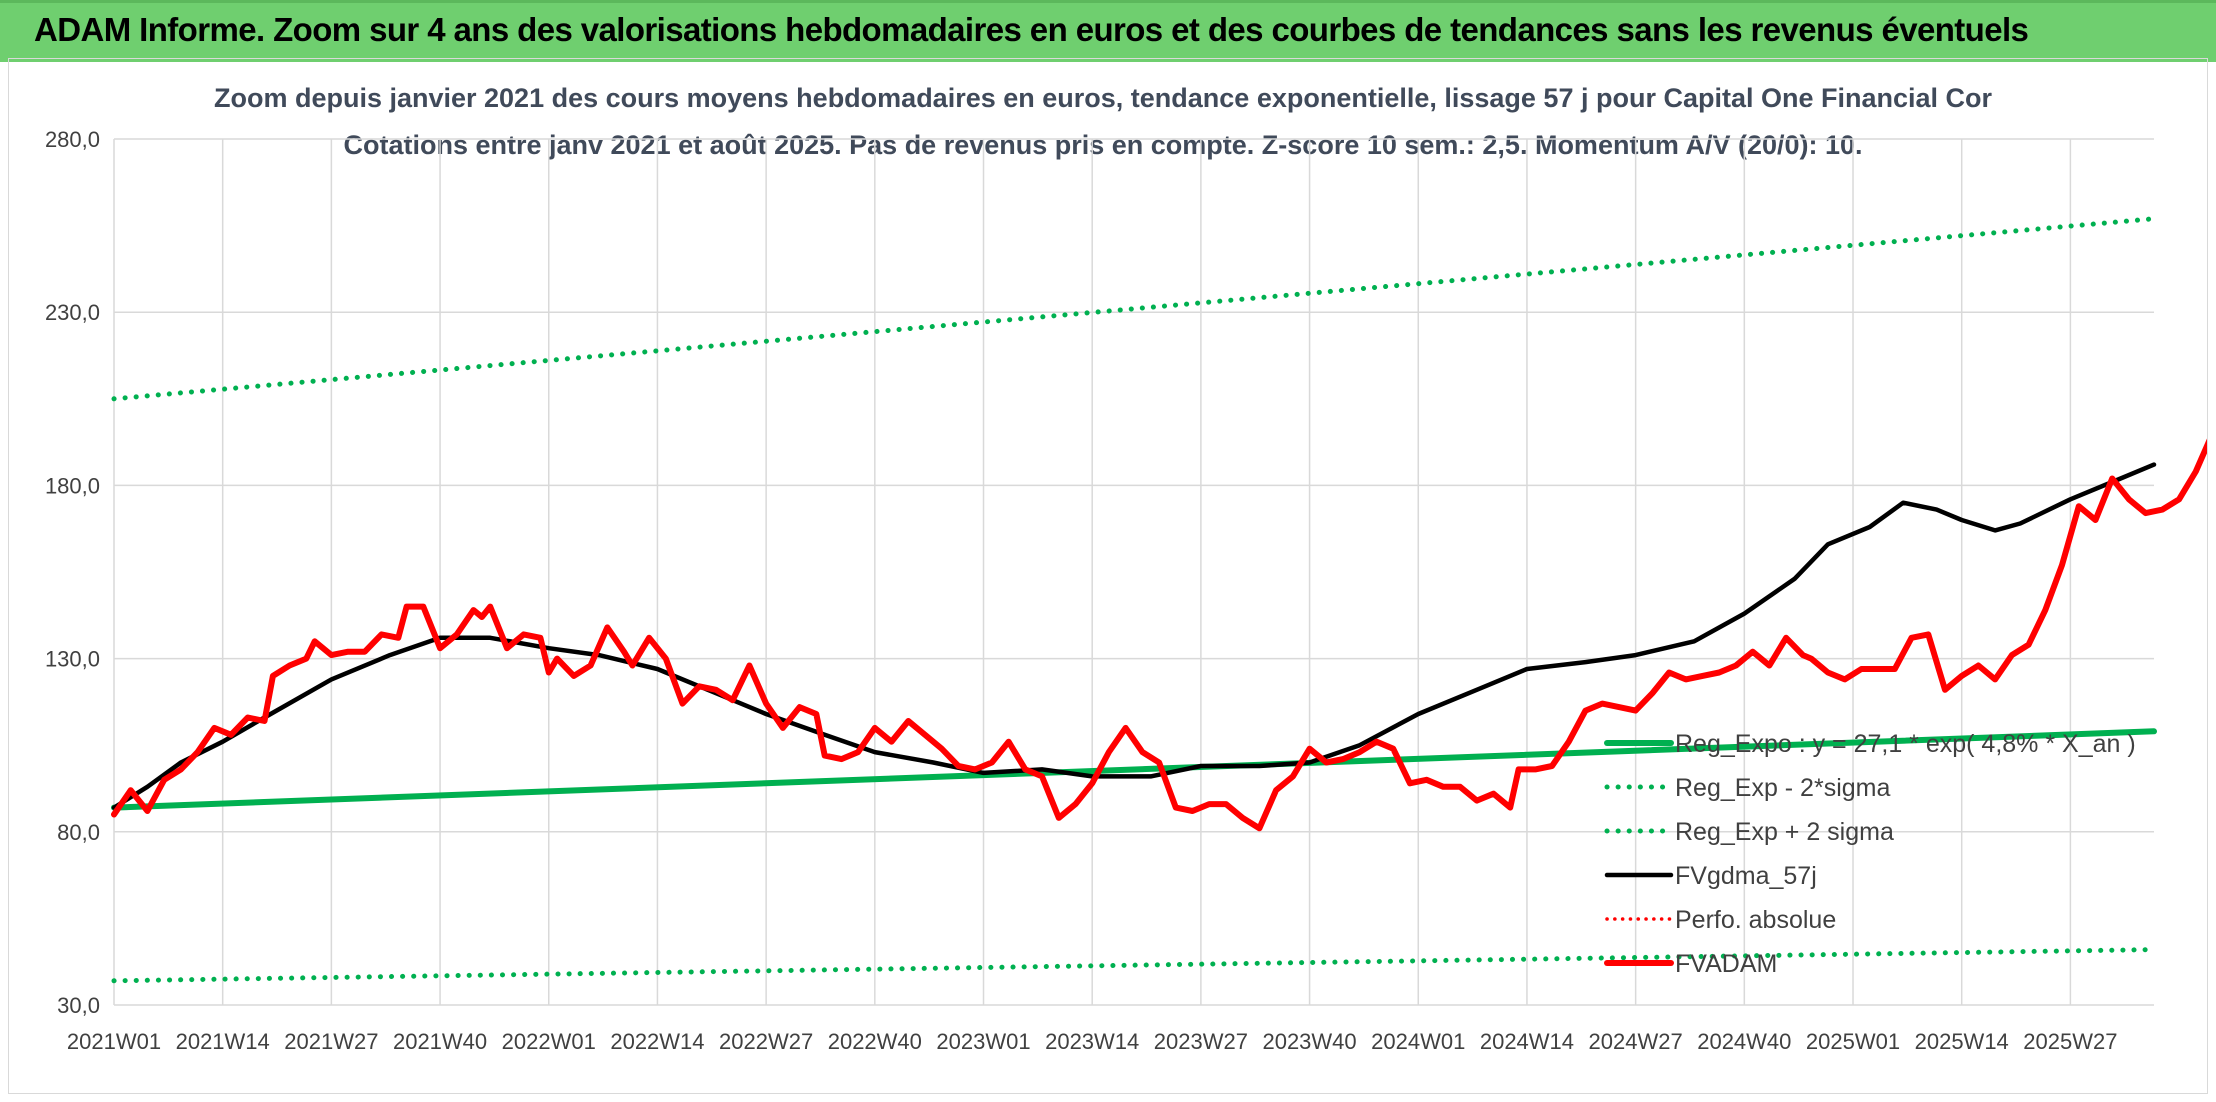  What do you see at coordinates (549, 1041) in the screenshot?
I see `x-tick-label: 2022W01` at bounding box center [549, 1041].